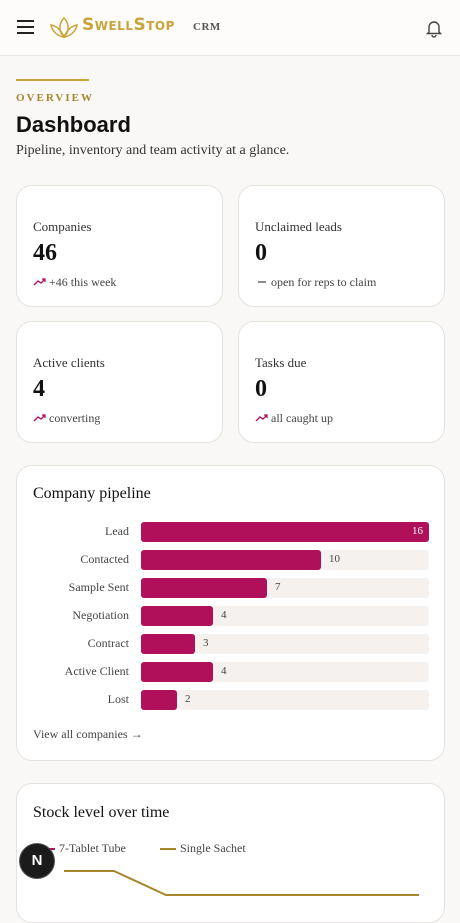  I want to click on stat-card: Active clients 4 converting, so click(119, 382).